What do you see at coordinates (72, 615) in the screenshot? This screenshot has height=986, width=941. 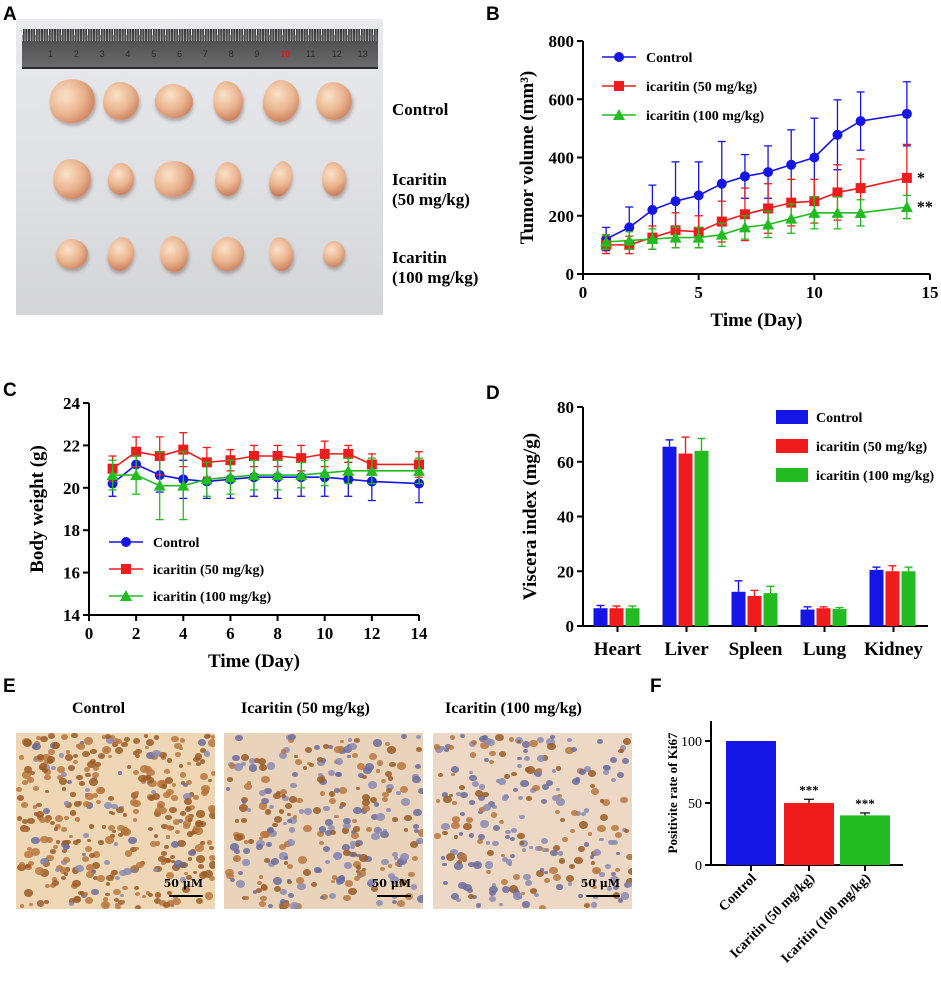 I see `y-tick-label: 14` at bounding box center [72, 615].